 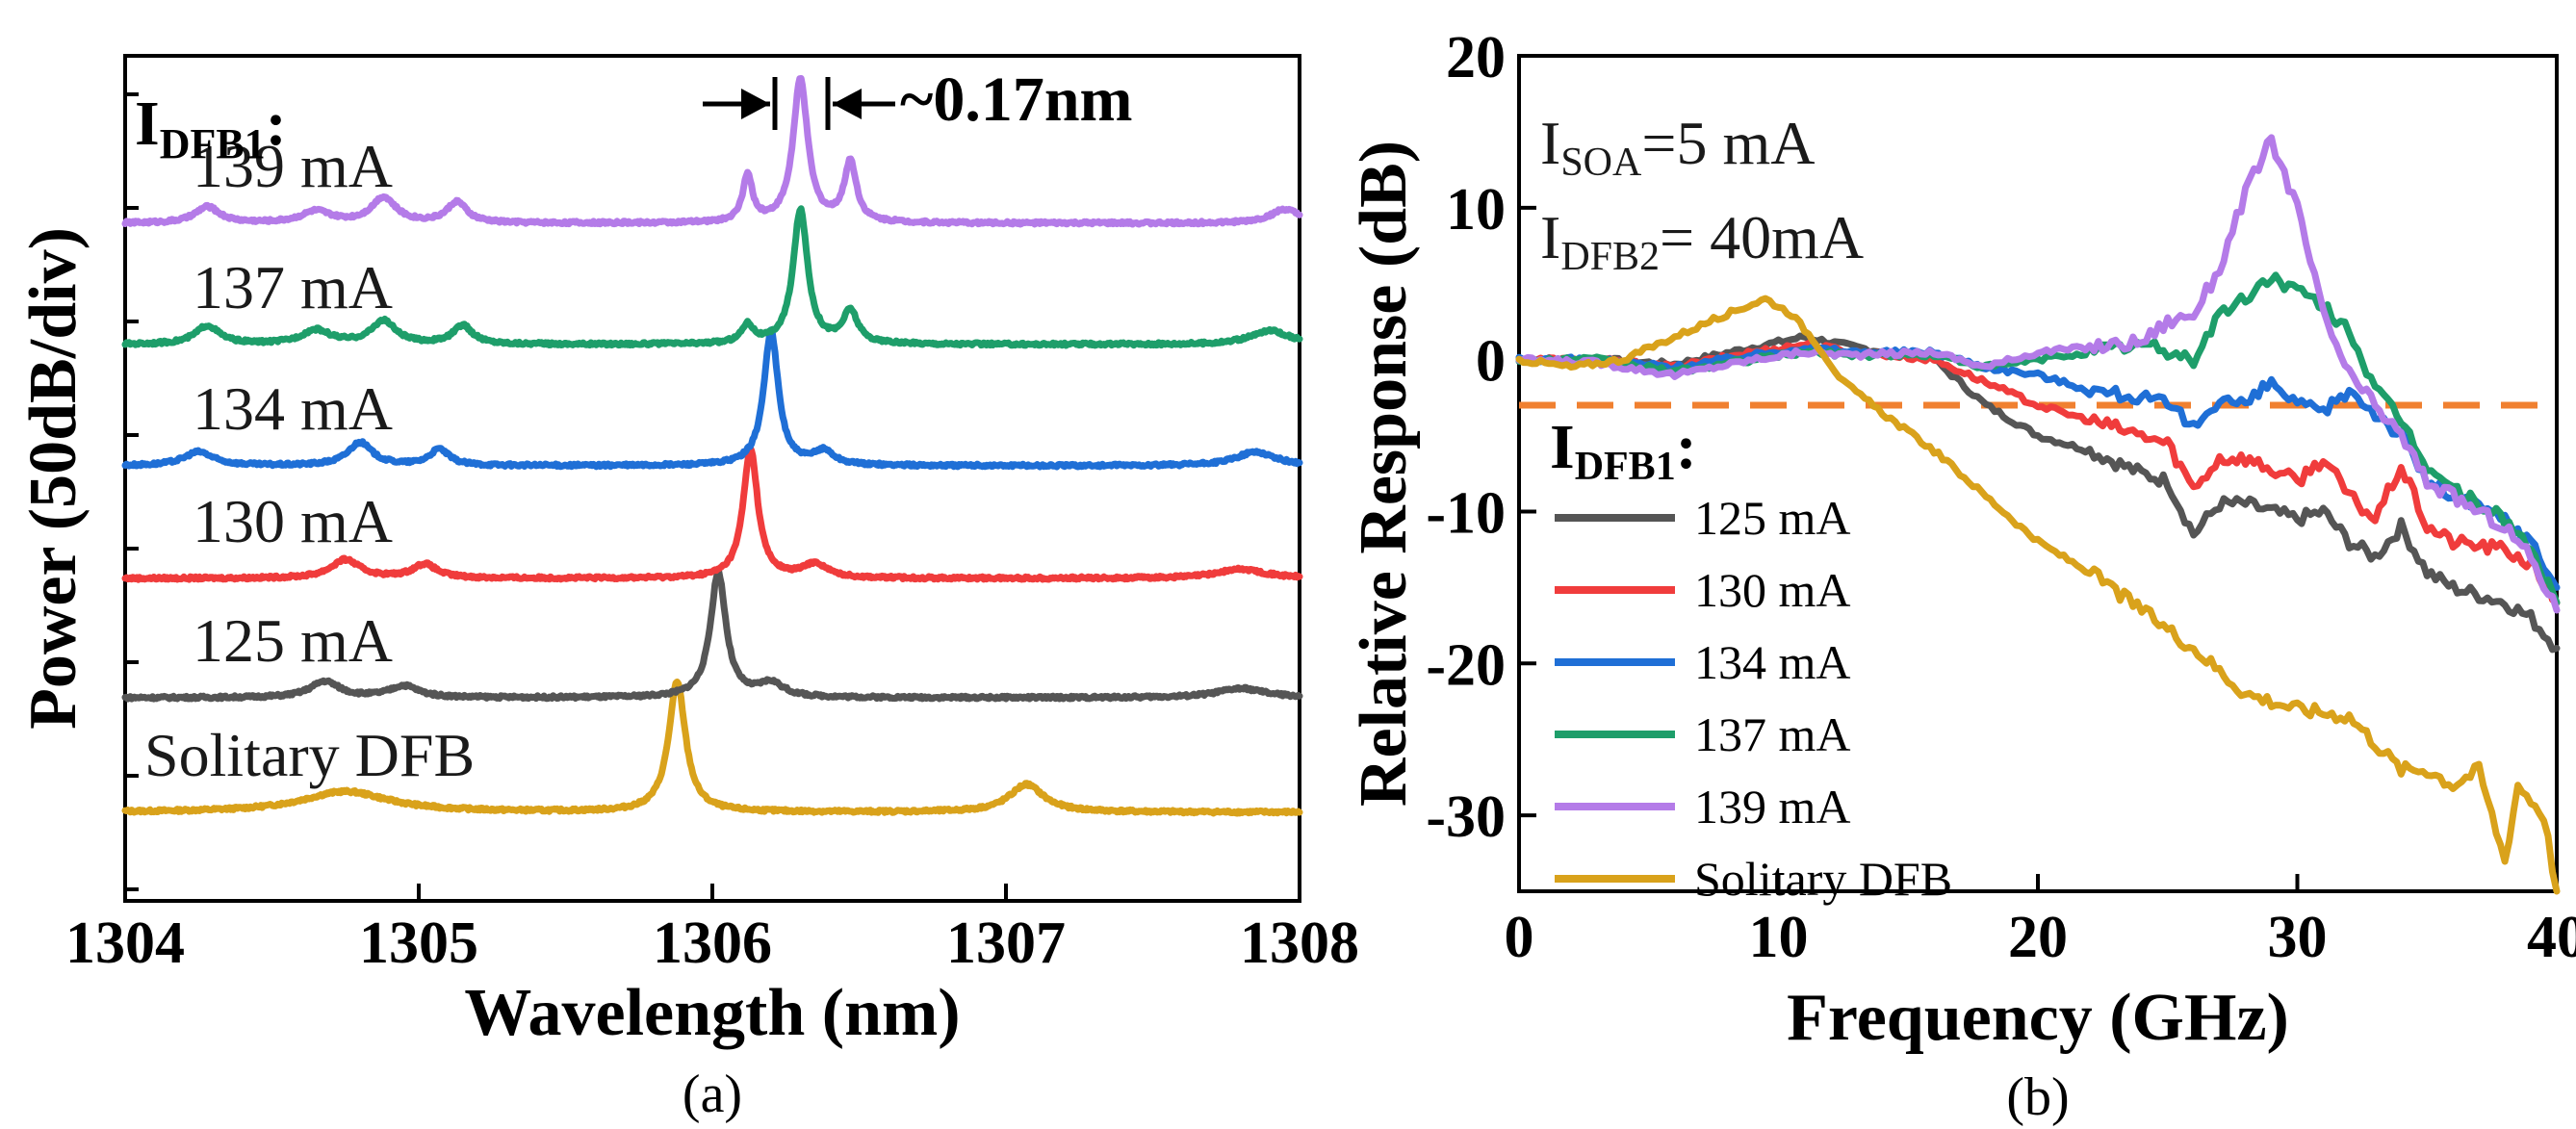 I want to click on b-legend-label-137-ma: 137 mA, so click(x=1773, y=734).